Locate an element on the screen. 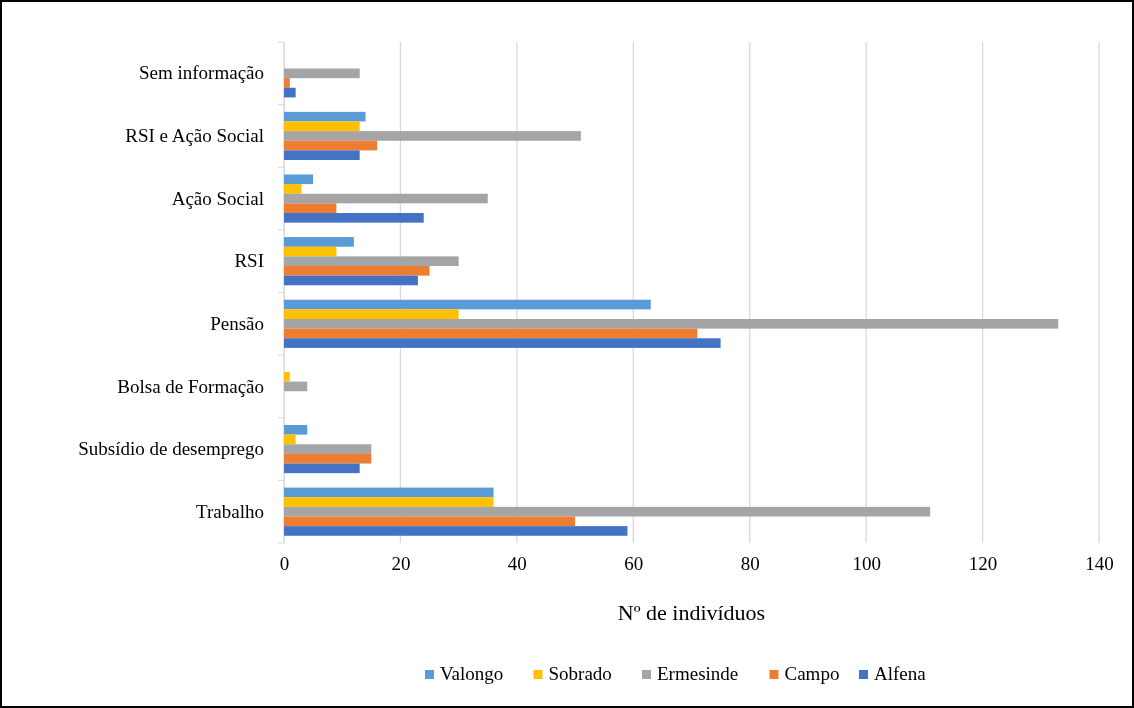 The width and height of the screenshot is (1134, 708). x-tick-label: 60 is located at coordinates (634, 564).